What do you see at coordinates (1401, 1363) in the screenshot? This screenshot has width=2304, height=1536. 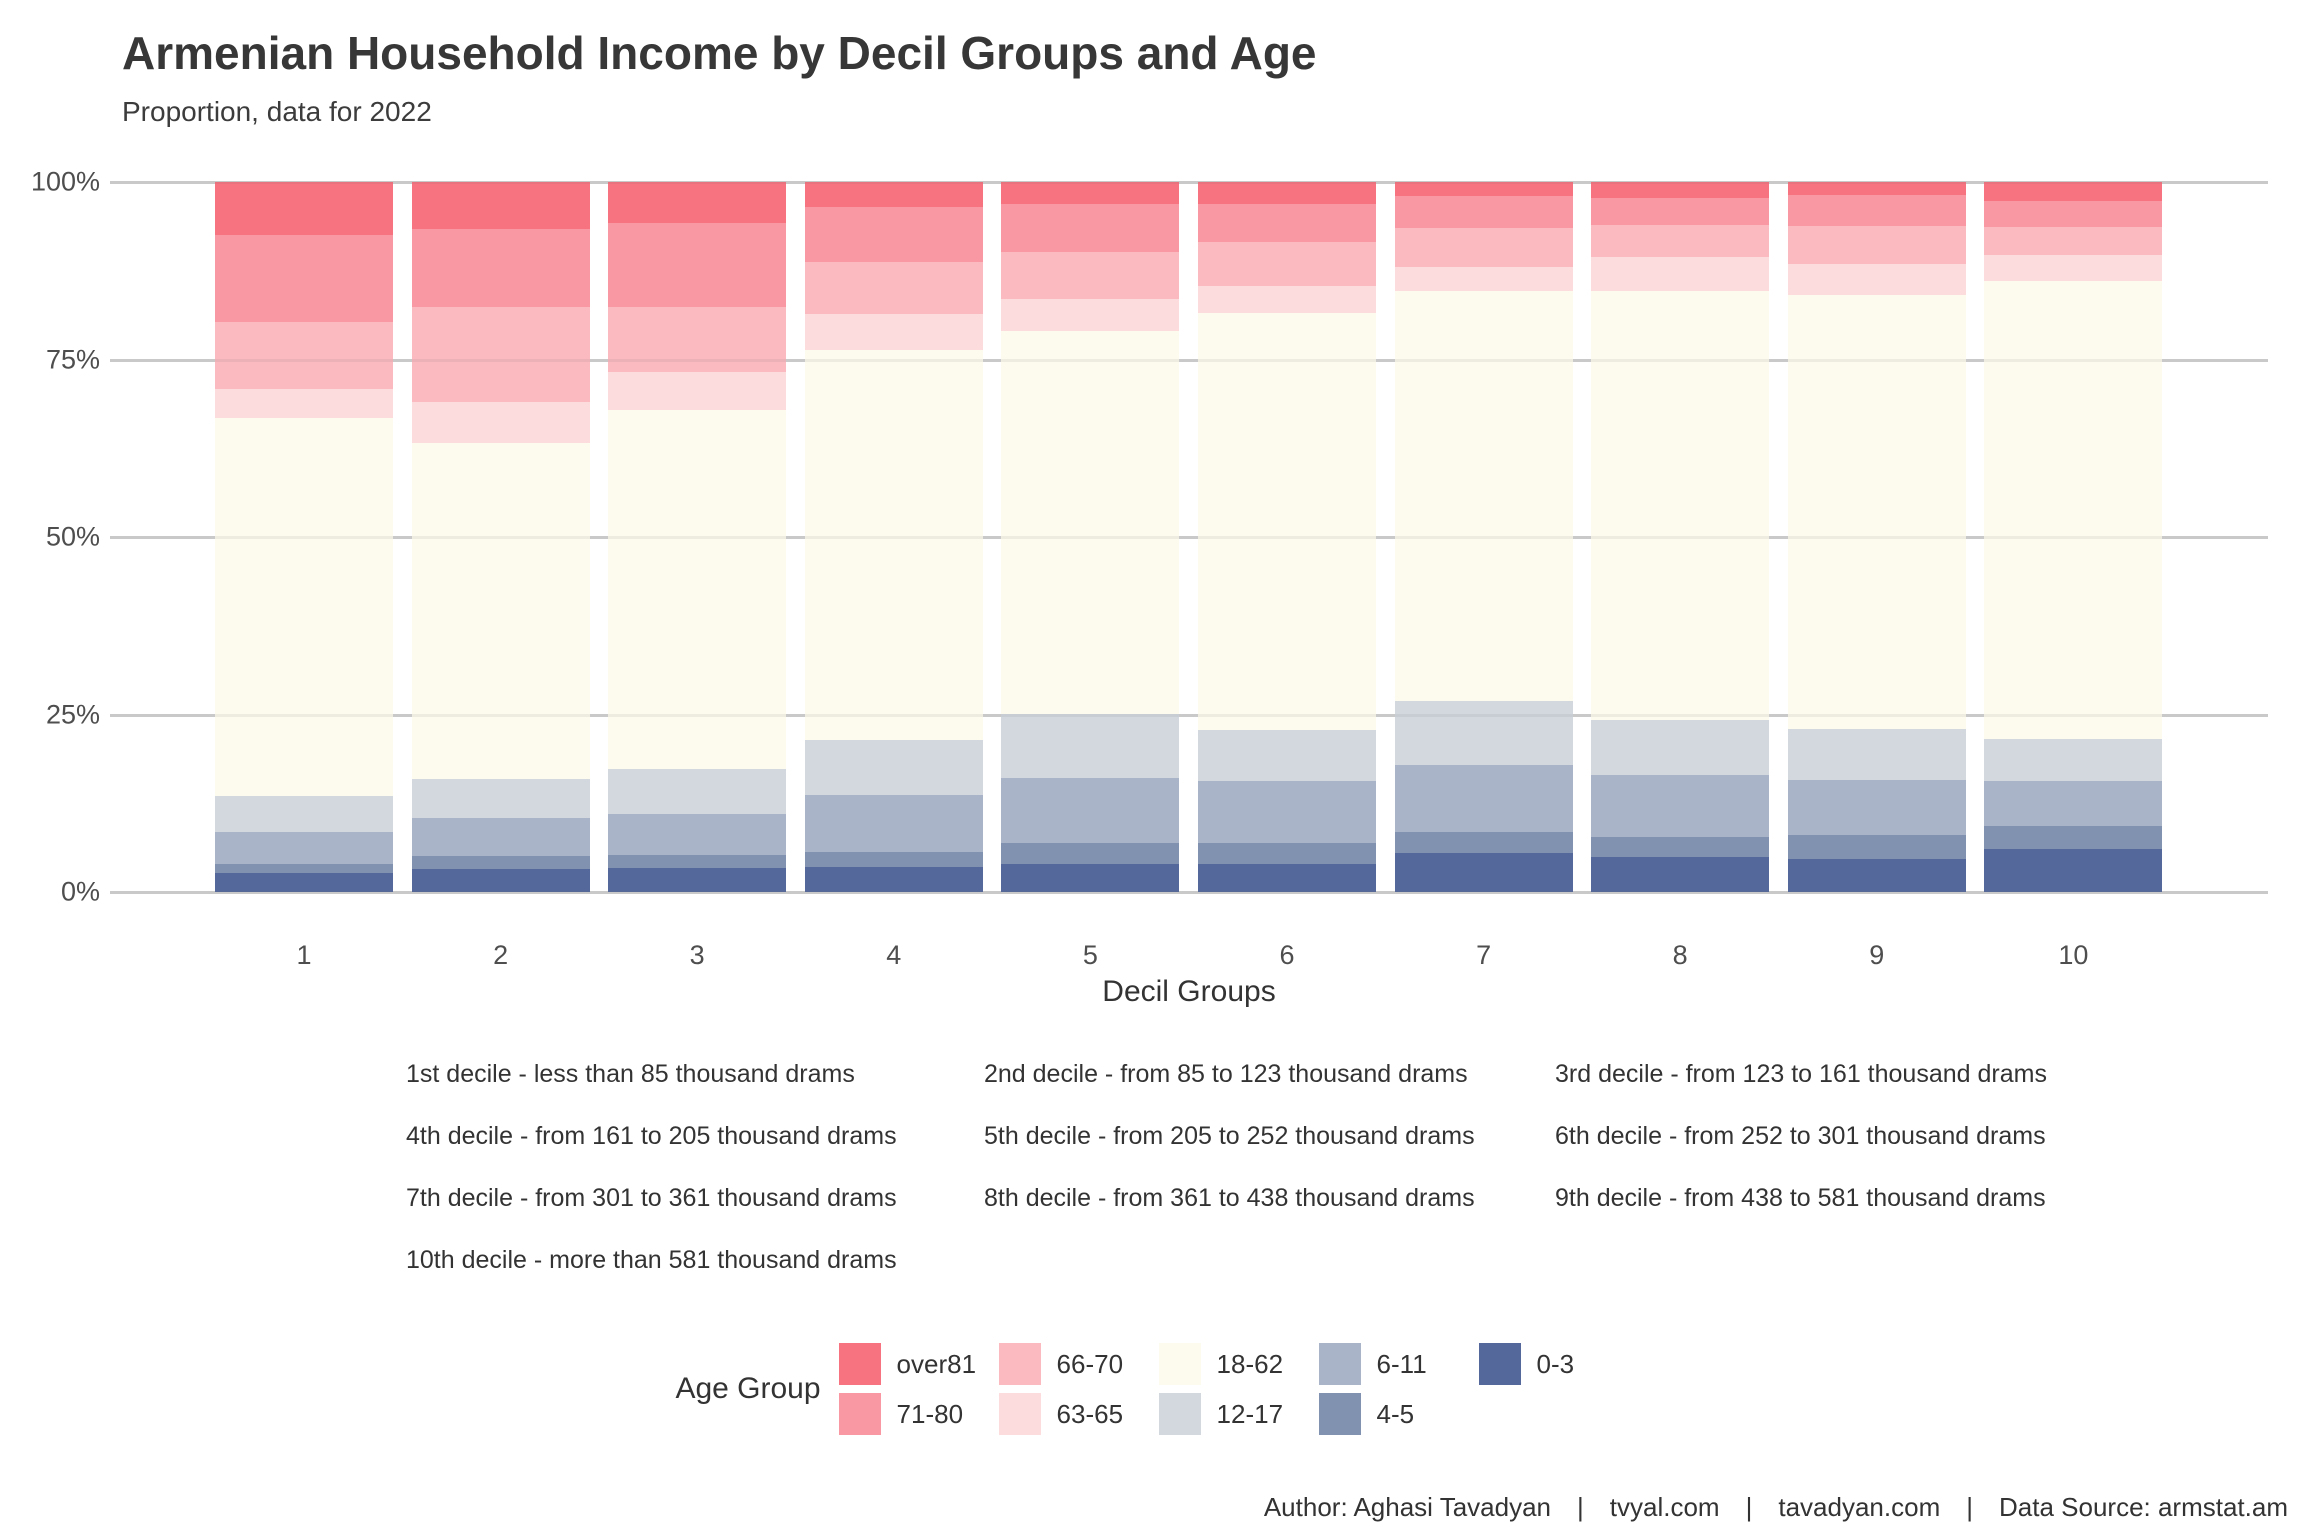 I see `legend-label: 6-11` at bounding box center [1401, 1363].